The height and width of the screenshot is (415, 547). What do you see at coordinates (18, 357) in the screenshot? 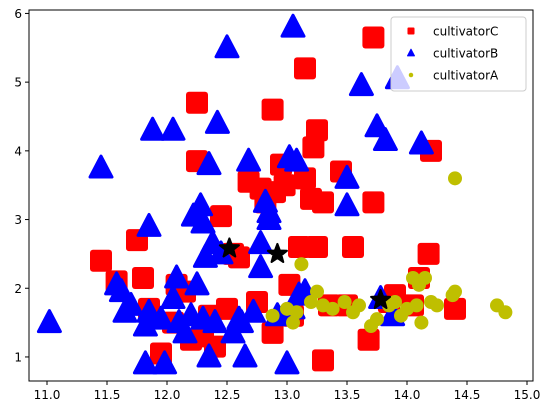
I see `y-tick-label: 1` at bounding box center [18, 357].